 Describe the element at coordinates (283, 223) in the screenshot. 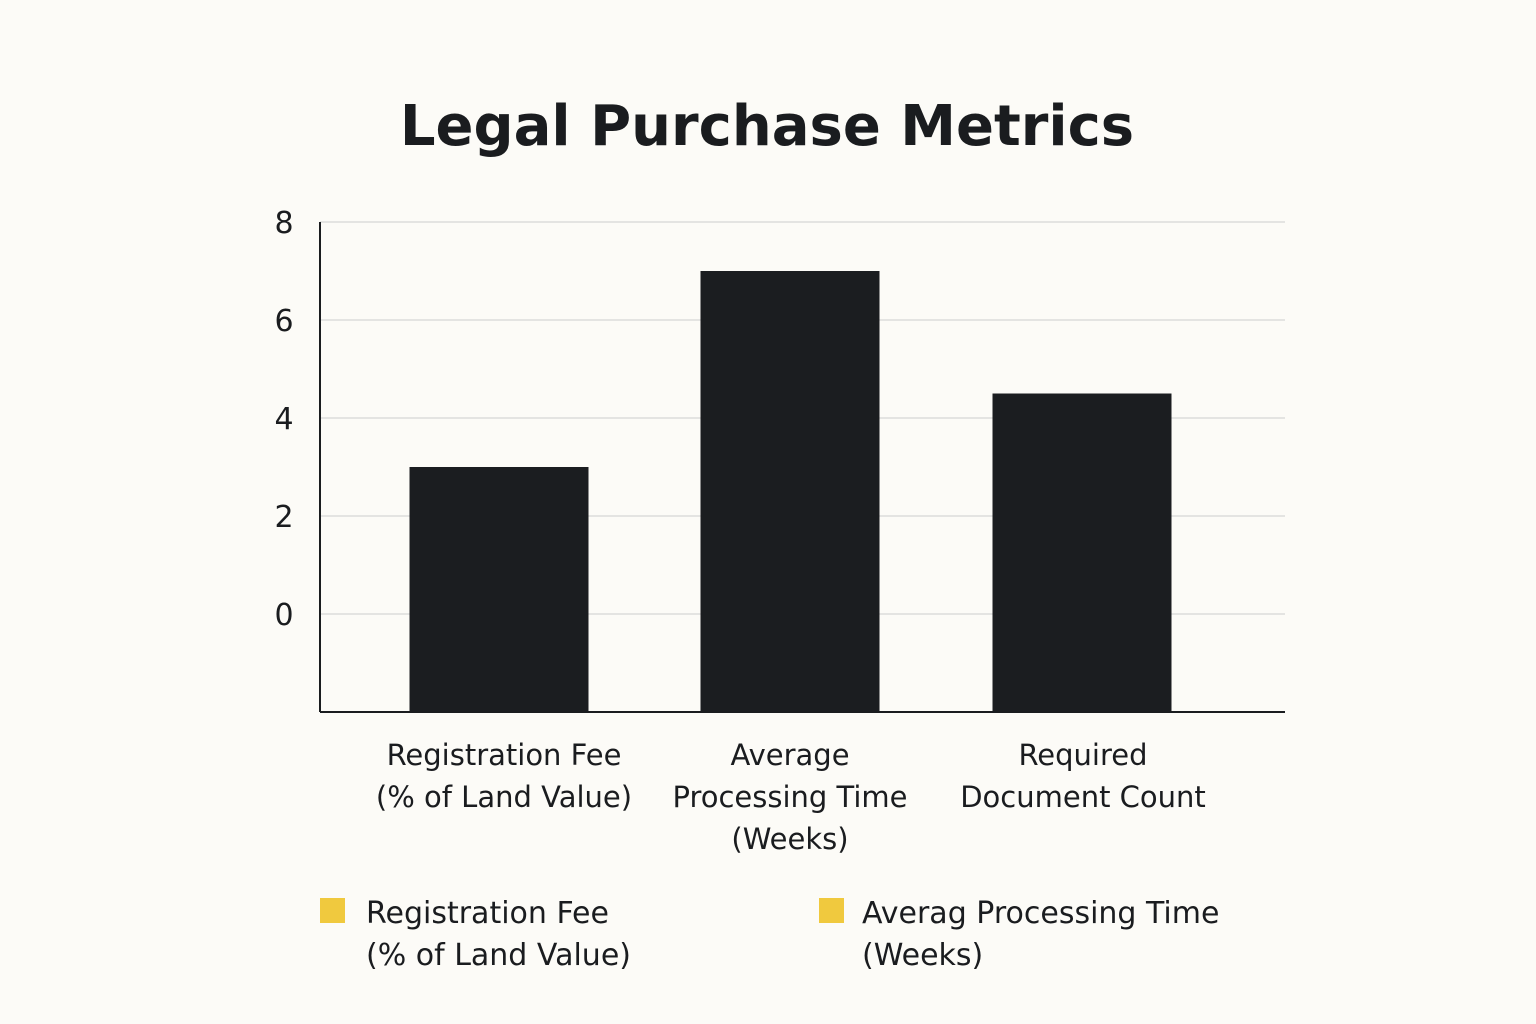

I see `y-tick-label: 8` at that location.